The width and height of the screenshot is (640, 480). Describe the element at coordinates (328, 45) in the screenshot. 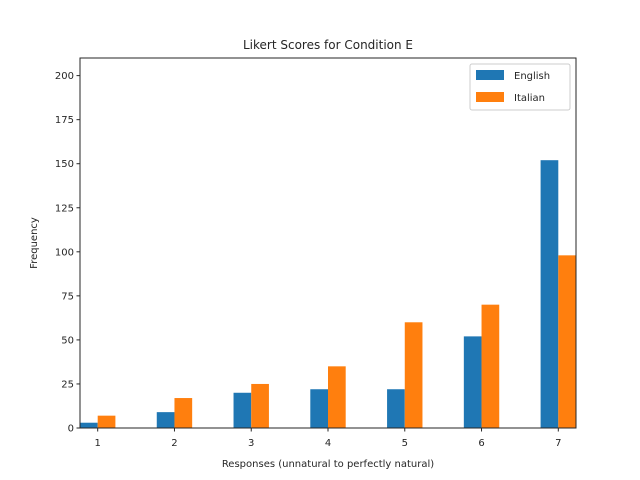

I see `chart-title: Likert Scores for Condition E` at that location.